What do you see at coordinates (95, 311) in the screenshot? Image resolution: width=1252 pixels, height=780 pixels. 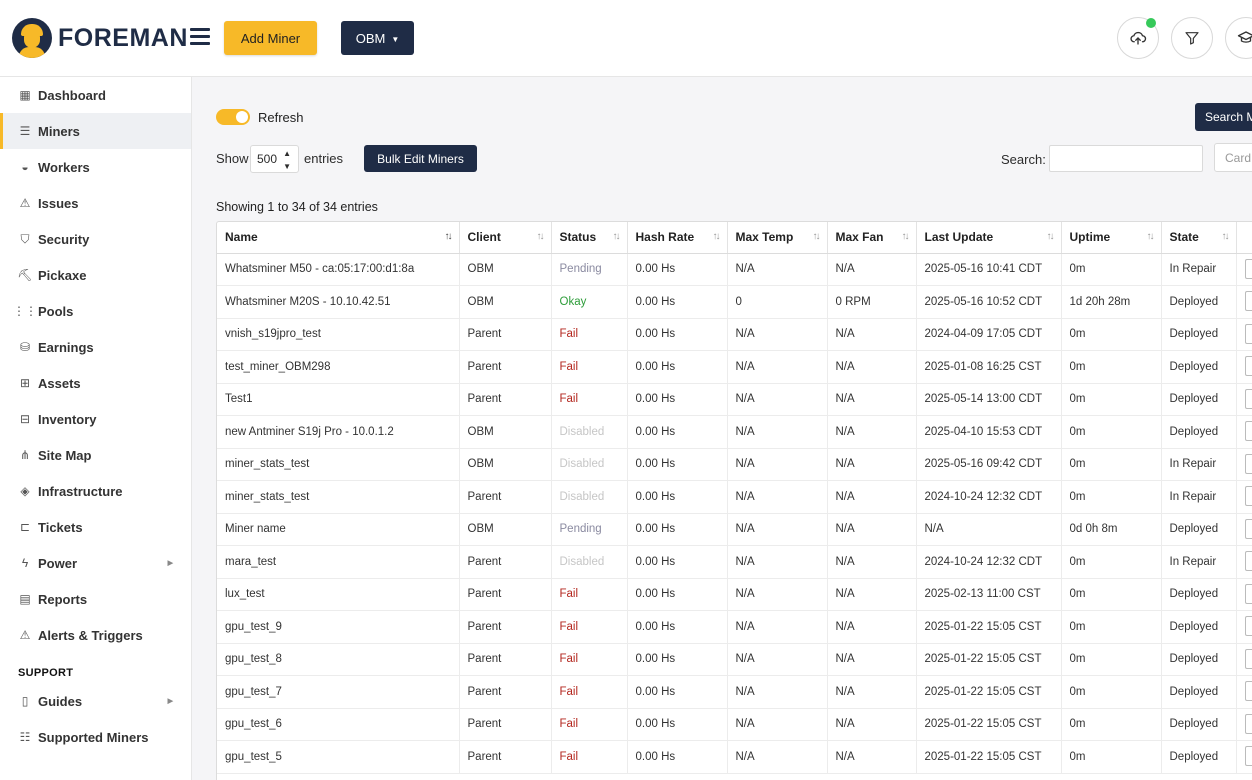 I see `sidebar-item-pools: ⋮⋮ Pools` at bounding box center [95, 311].